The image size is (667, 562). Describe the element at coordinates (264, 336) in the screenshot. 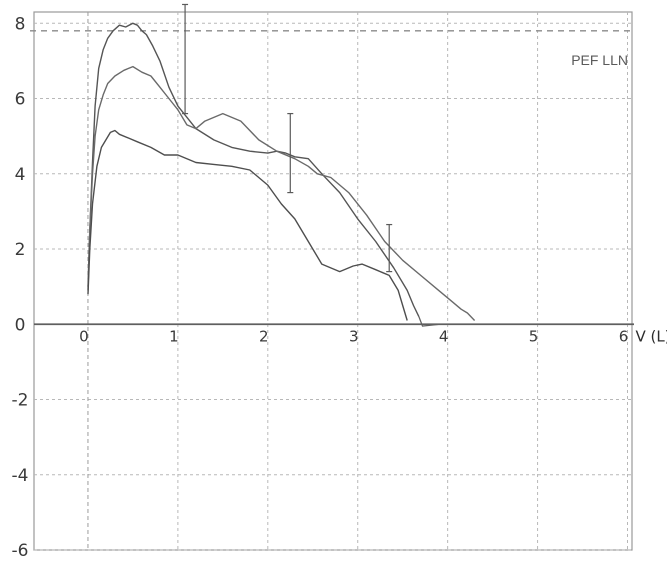

I see `x-tick-label: 2` at that location.